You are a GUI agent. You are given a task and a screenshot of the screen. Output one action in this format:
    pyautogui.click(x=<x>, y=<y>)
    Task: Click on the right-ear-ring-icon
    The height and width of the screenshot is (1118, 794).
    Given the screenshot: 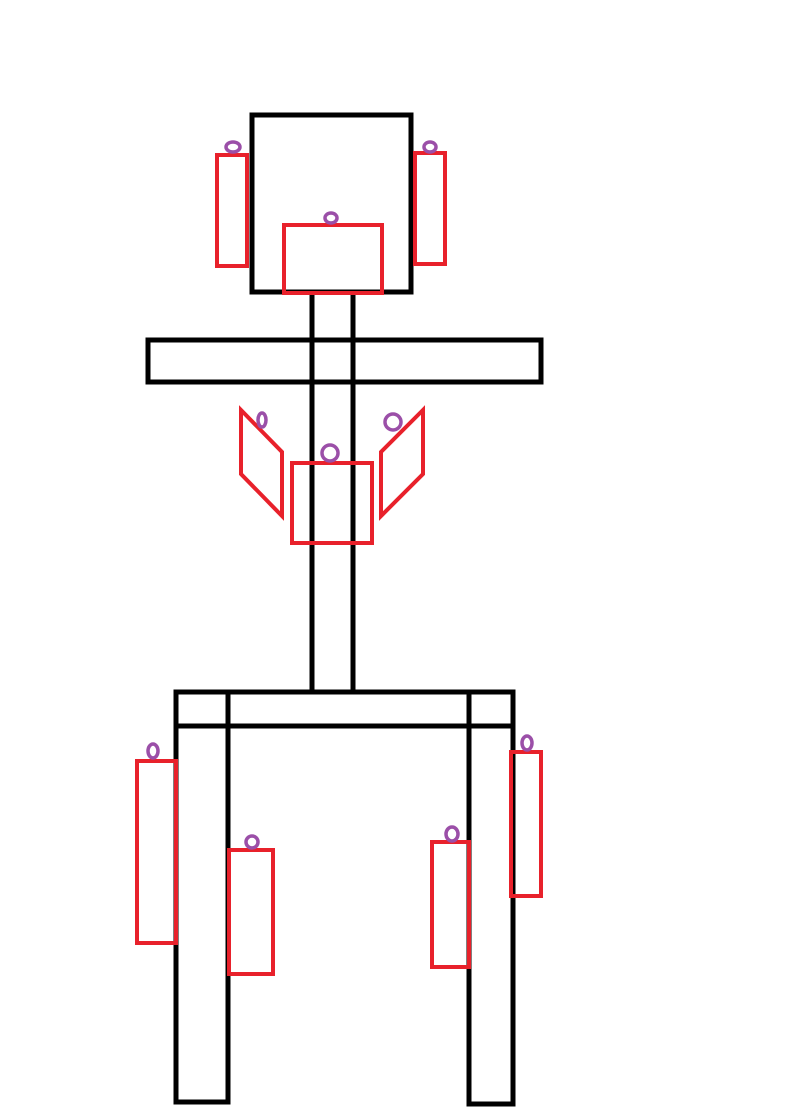 What is the action you would take?
    pyautogui.click(x=430, y=147)
    